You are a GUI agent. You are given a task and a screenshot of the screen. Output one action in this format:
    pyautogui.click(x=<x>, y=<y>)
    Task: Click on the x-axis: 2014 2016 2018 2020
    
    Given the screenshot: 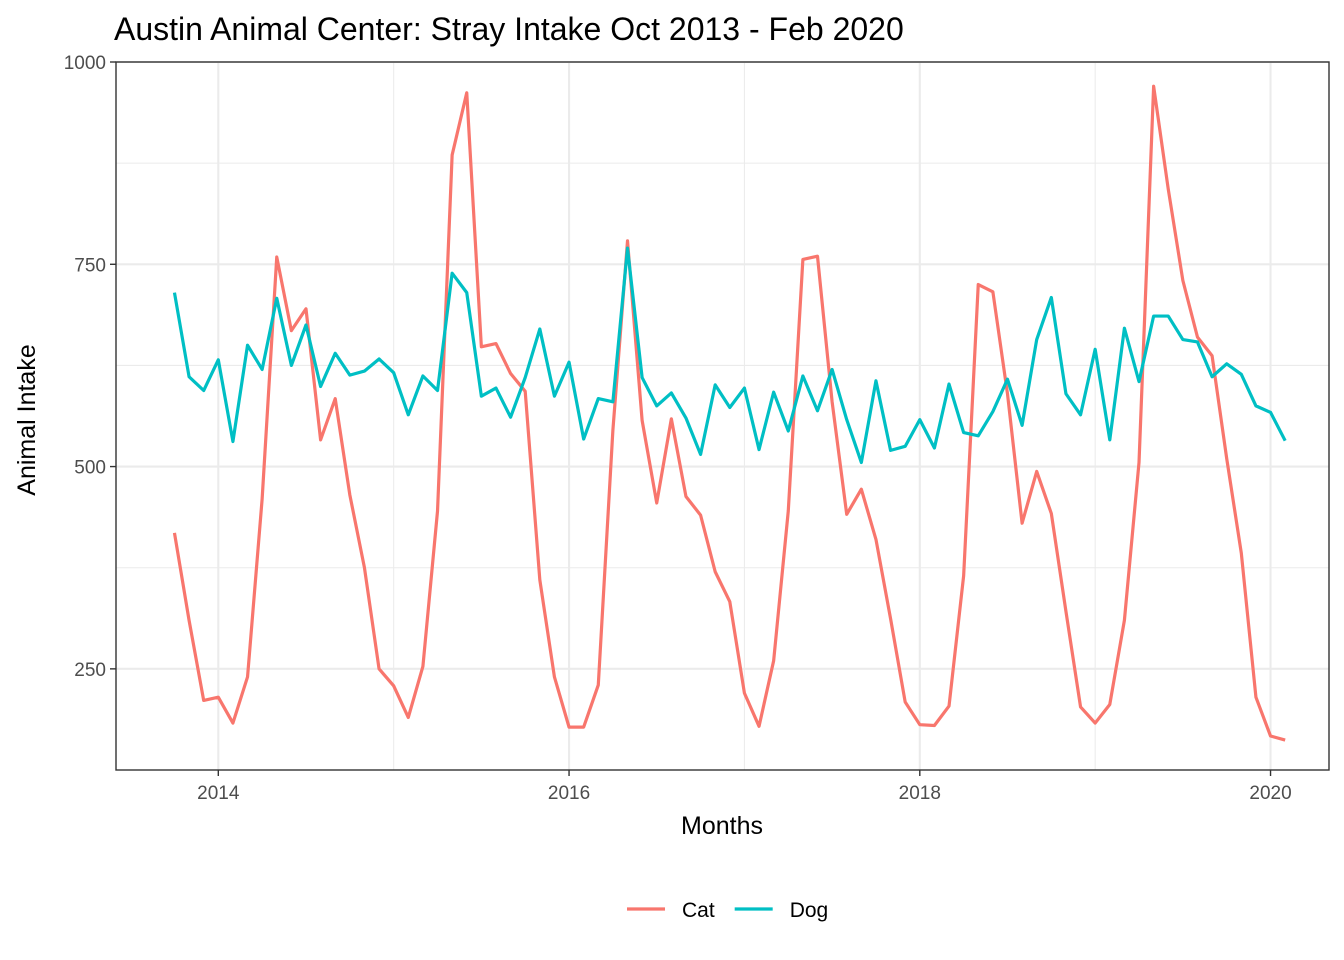 What is the action you would take?
    pyautogui.click(x=744, y=787)
    